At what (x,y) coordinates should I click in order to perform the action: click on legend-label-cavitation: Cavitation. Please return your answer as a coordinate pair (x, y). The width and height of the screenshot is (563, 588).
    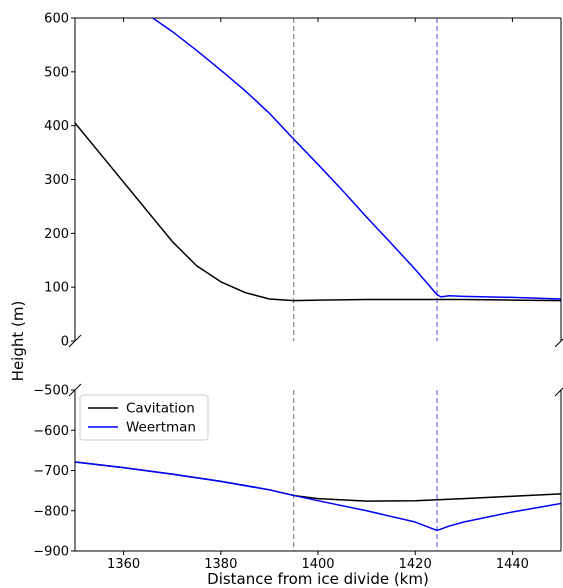
    Looking at the image, I should click on (160, 409).